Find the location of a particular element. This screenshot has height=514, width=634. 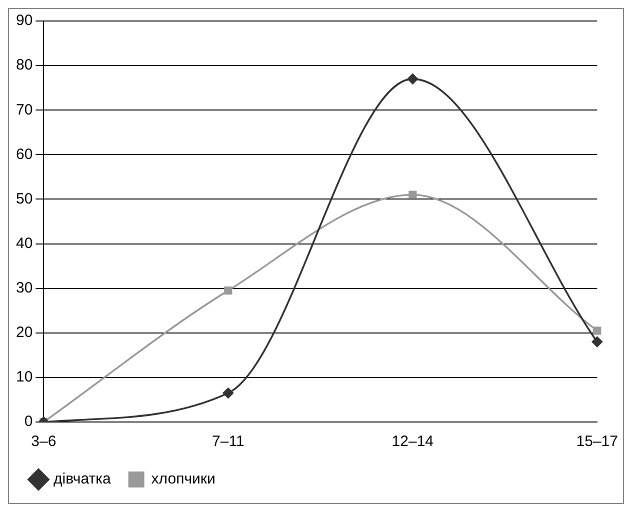

y-tick-label: 30 is located at coordinates (24, 287).